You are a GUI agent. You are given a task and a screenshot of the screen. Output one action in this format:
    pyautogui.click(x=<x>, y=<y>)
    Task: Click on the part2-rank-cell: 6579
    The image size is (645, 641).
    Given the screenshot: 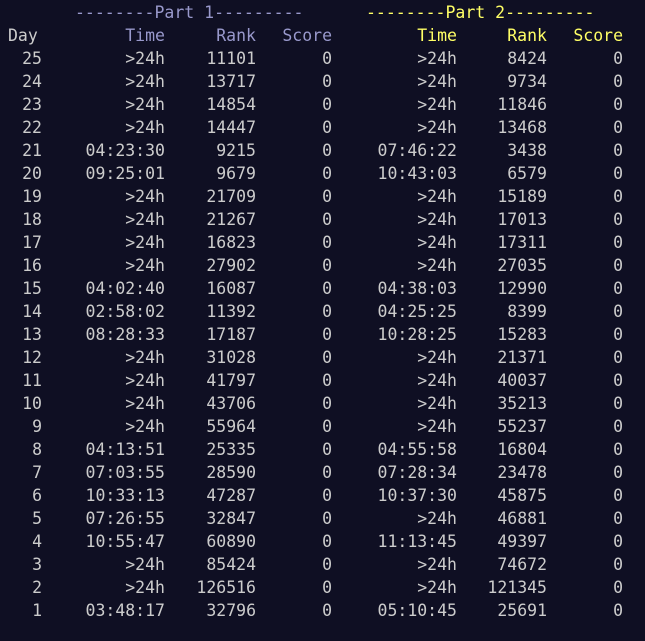 What is the action you would take?
    pyautogui.click(x=527, y=173)
    